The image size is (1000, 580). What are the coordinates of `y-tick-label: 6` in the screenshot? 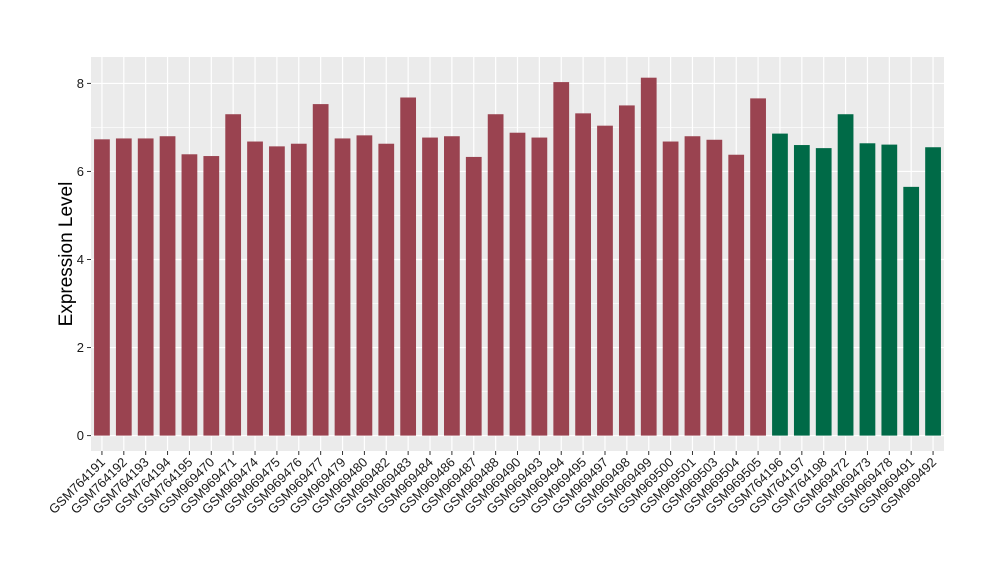 It's located at (80, 171).